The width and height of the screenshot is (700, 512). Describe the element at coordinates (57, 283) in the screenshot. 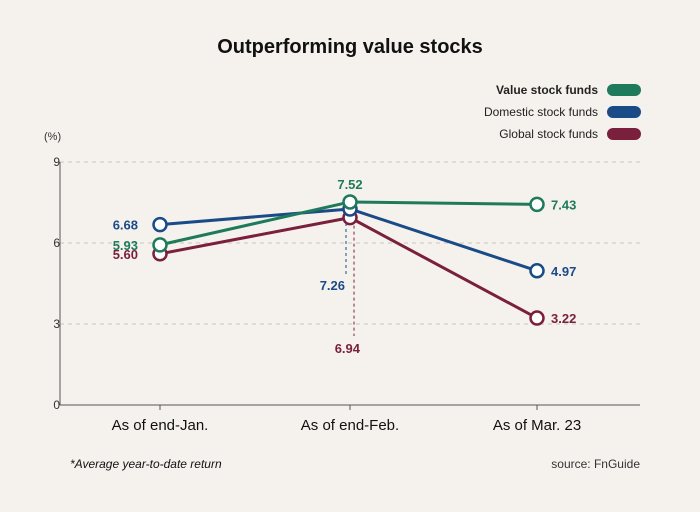

I see `y-axis: 0 3 6 9` at that location.